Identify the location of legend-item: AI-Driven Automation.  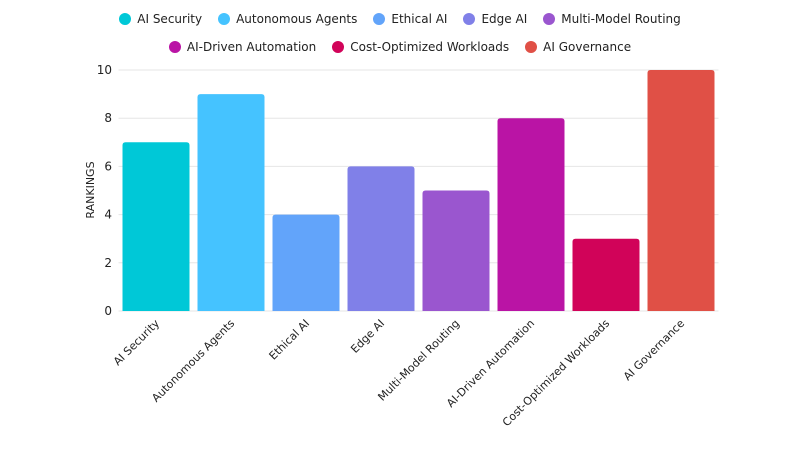
(242, 47).